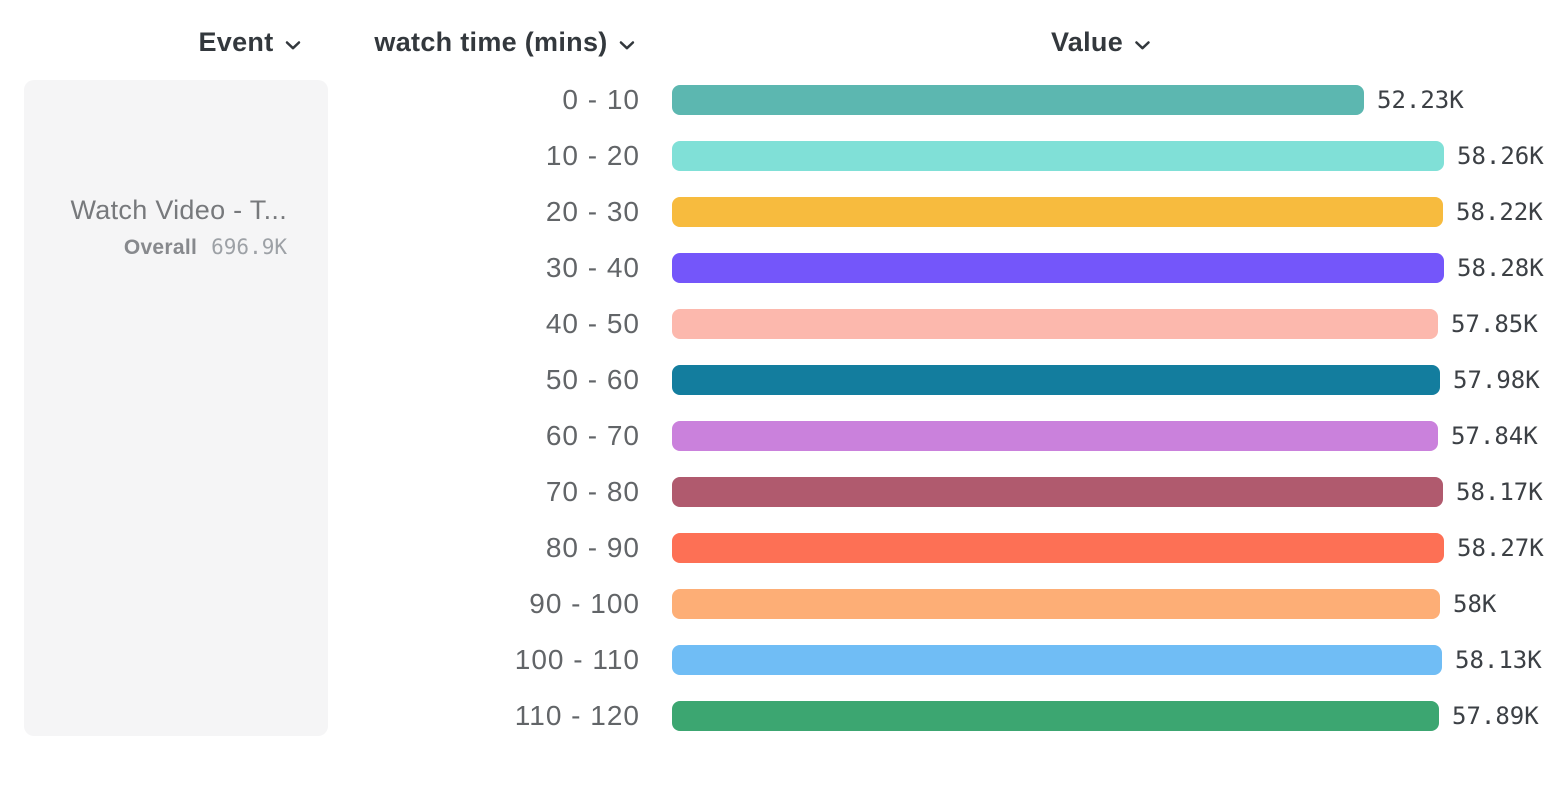 This screenshot has height=790, width=1568. What do you see at coordinates (1500, 156) in the screenshot?
I see `value-label: 58.26K` at bounding box center [1500, 156].